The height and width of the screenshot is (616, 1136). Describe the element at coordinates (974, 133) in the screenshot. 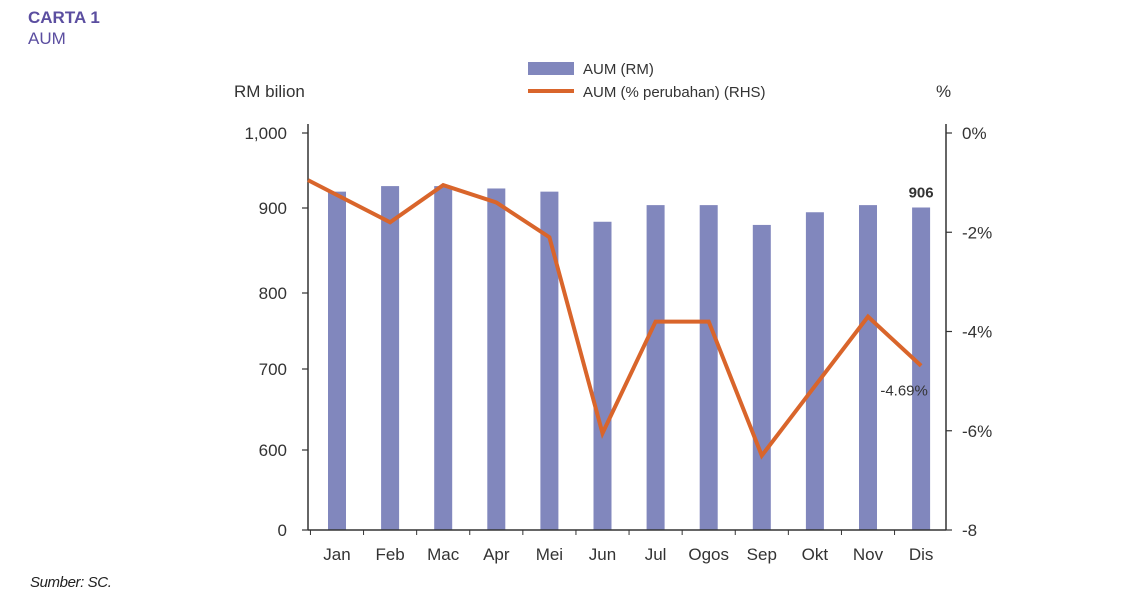

I see `right-tick-label: 0%` at that location.